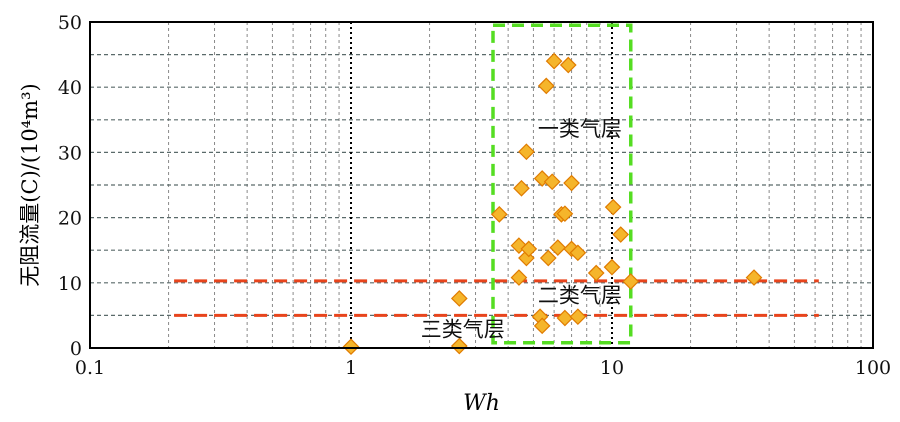 This screenshot has height=422, width=900. I want to click on class1-region-box, so click(562, 184).